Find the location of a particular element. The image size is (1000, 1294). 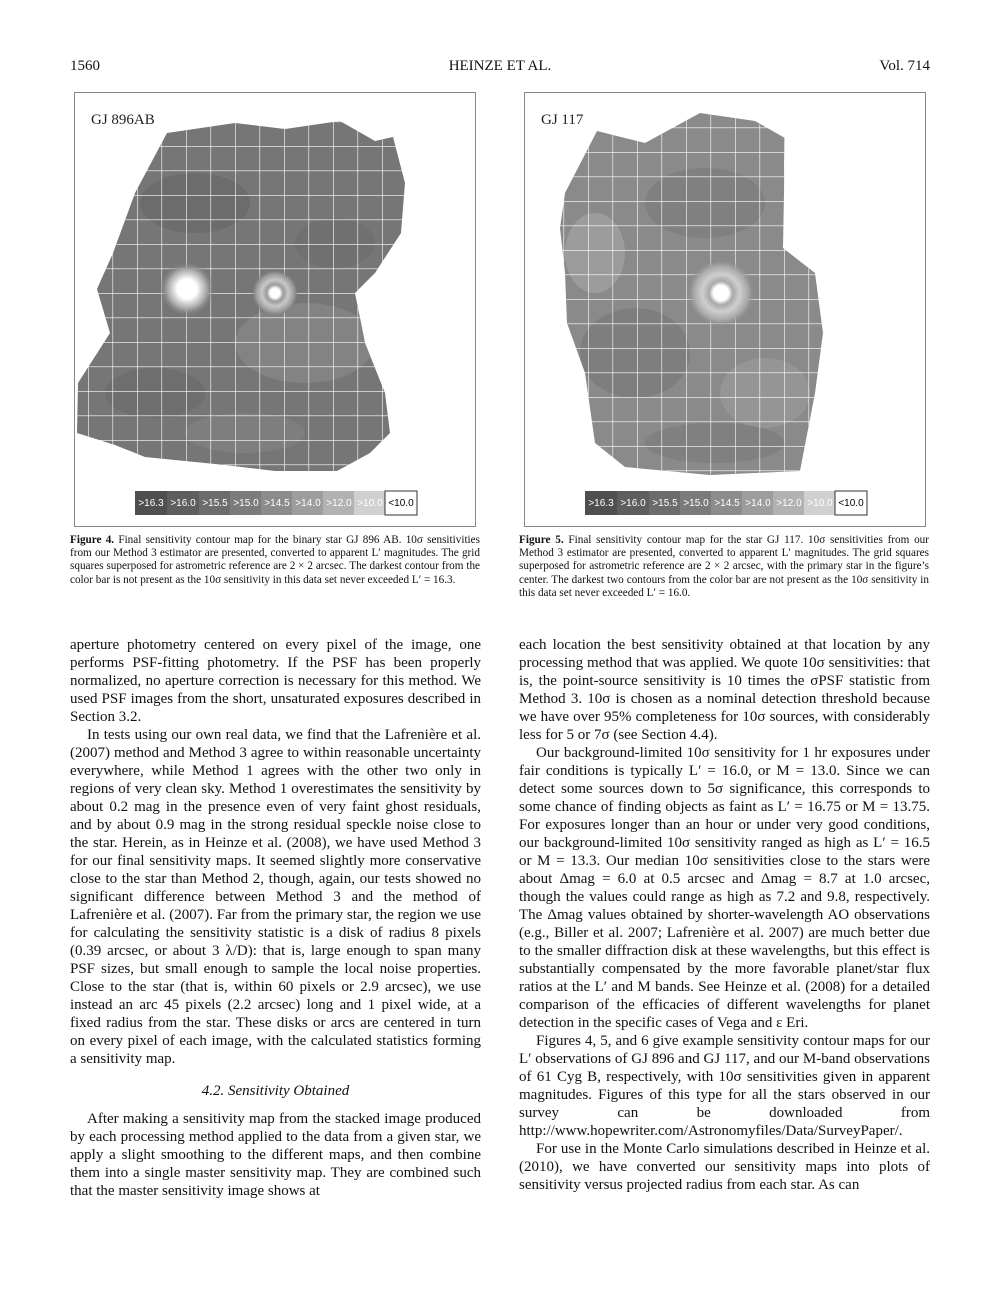

running-header-authors: HEINZE ET AL. is located at coordinates (500, 66).